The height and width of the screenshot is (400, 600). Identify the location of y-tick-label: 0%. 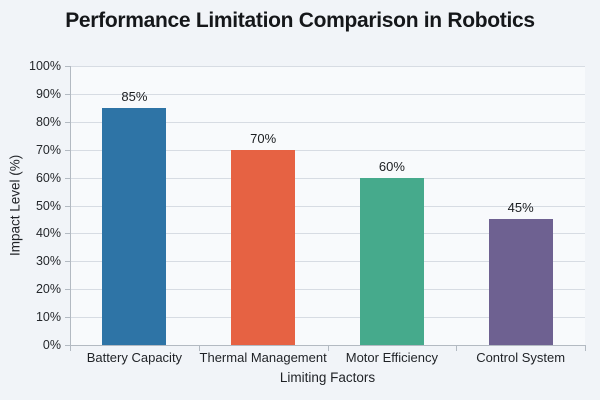
(51, 345).